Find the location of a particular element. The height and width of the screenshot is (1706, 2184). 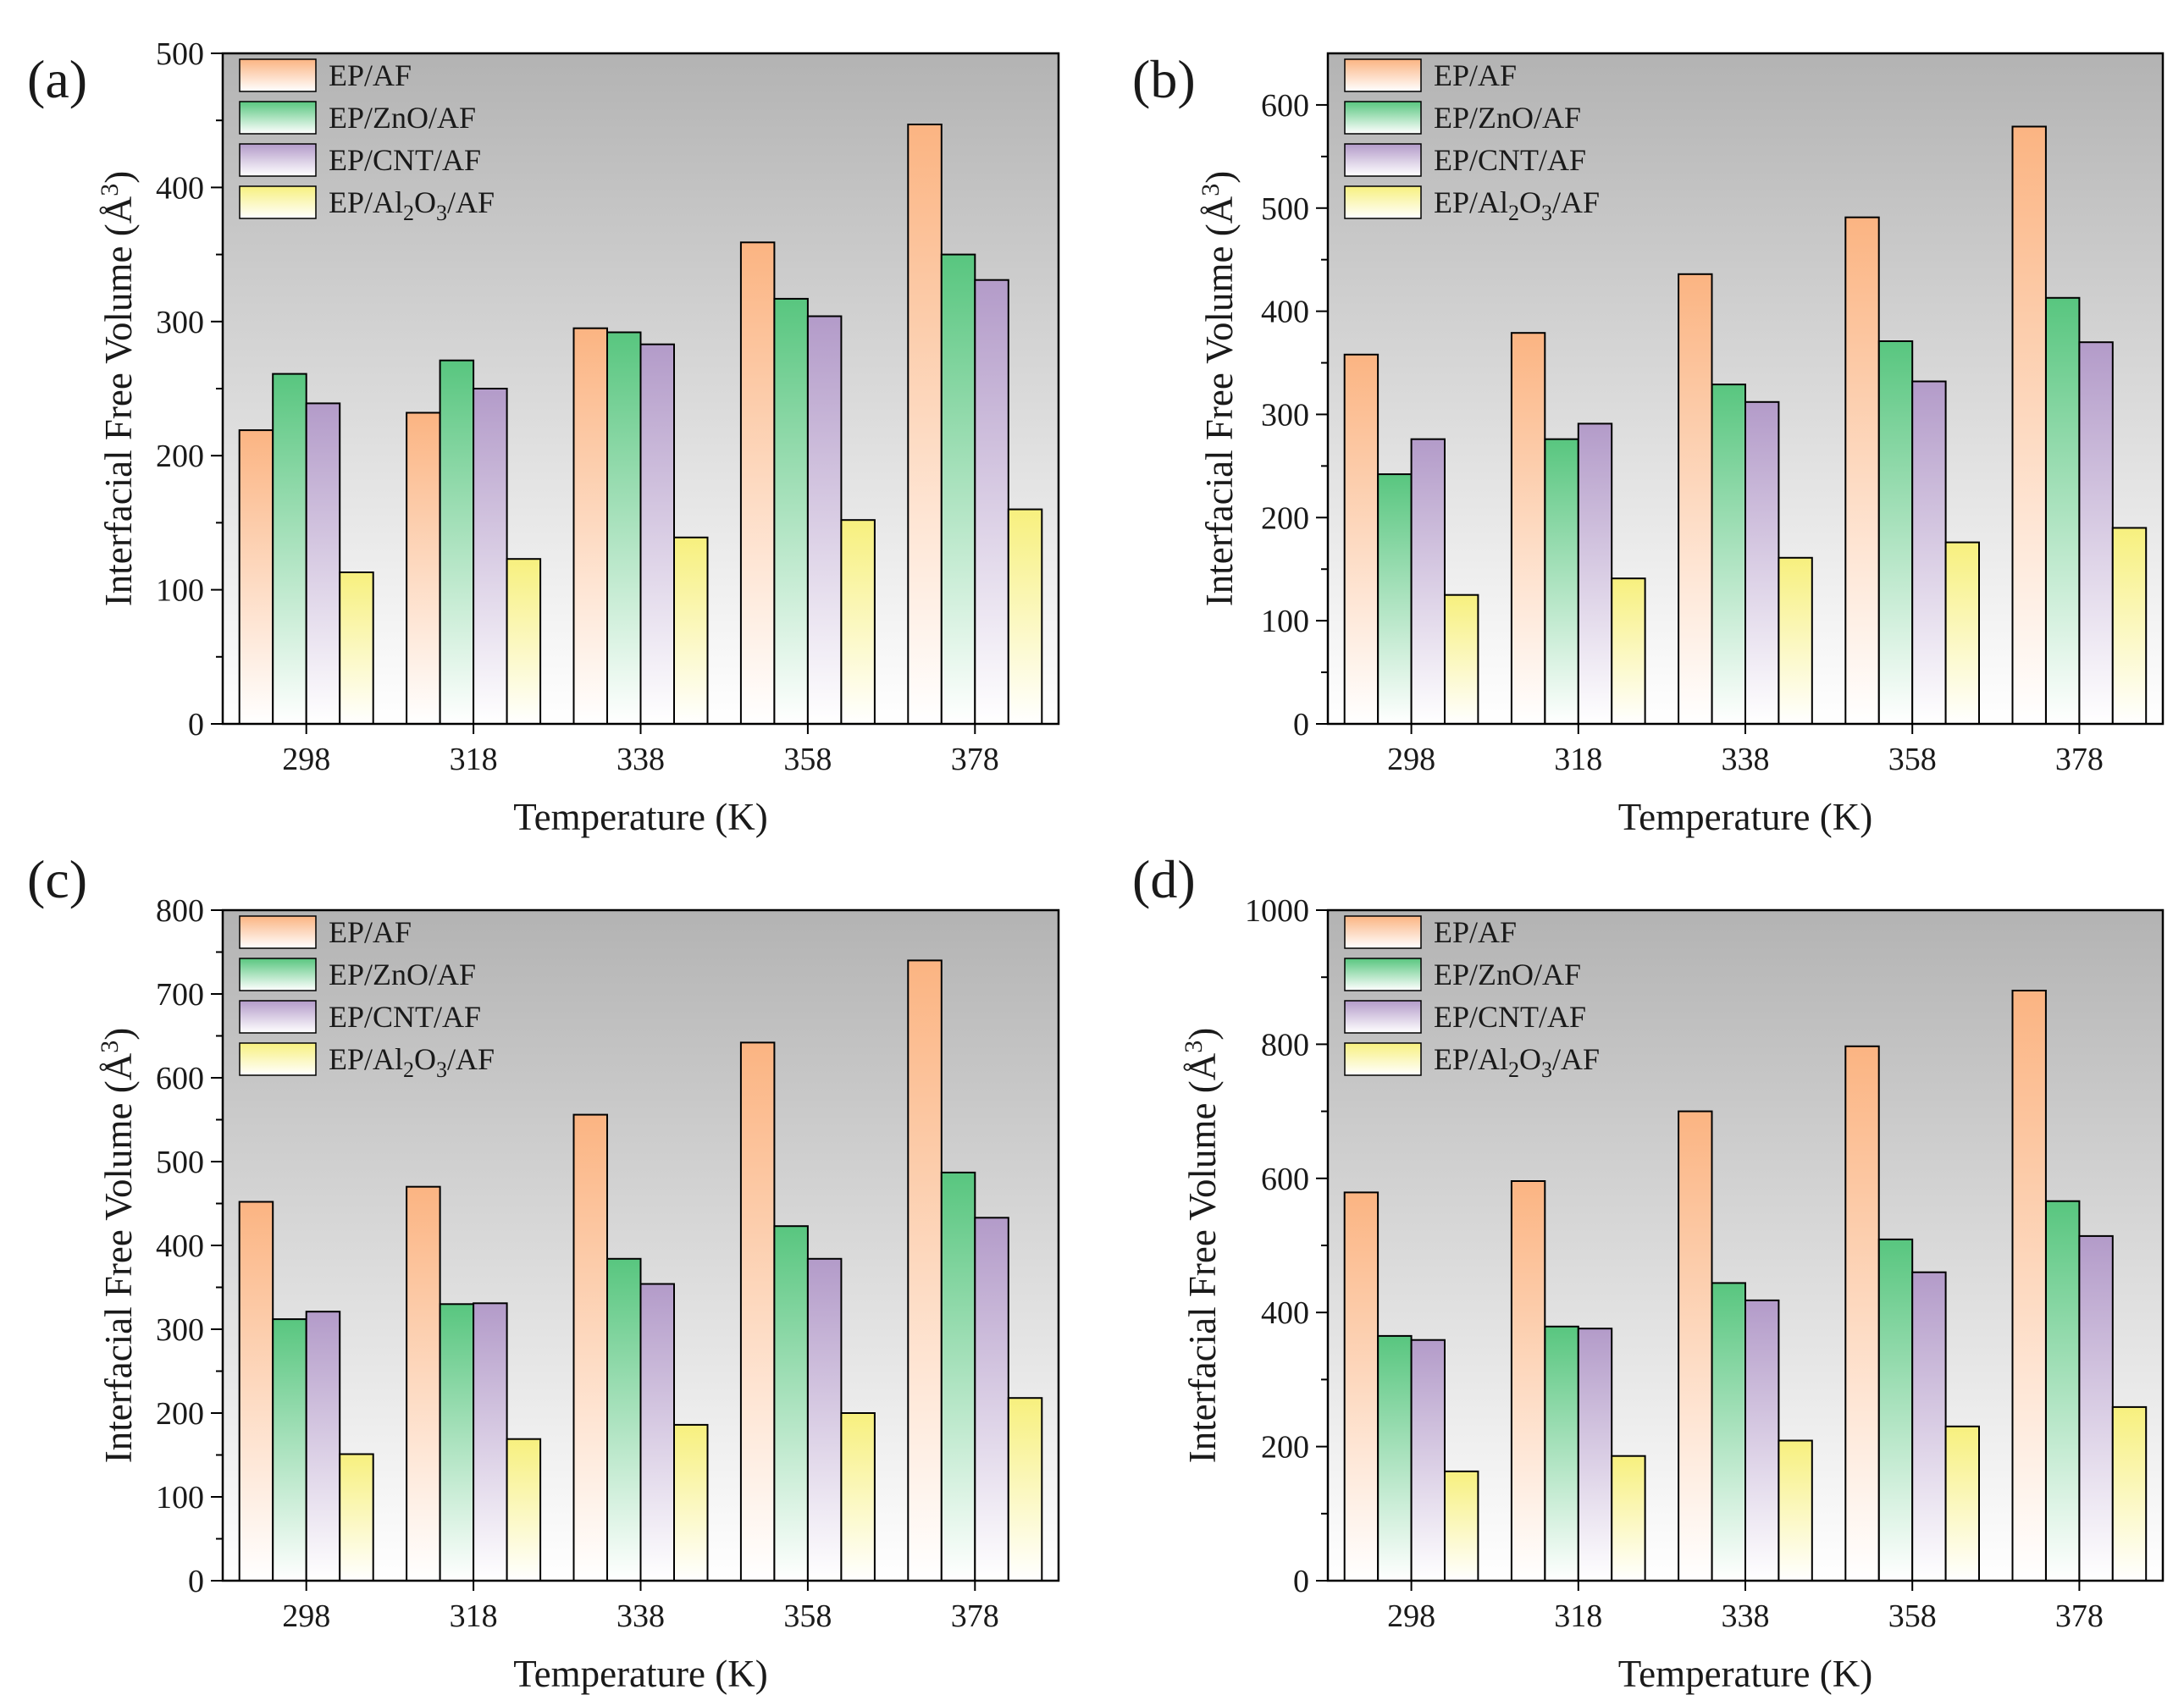

y-tick-label: 600 is located at coordinates (1285, 106).